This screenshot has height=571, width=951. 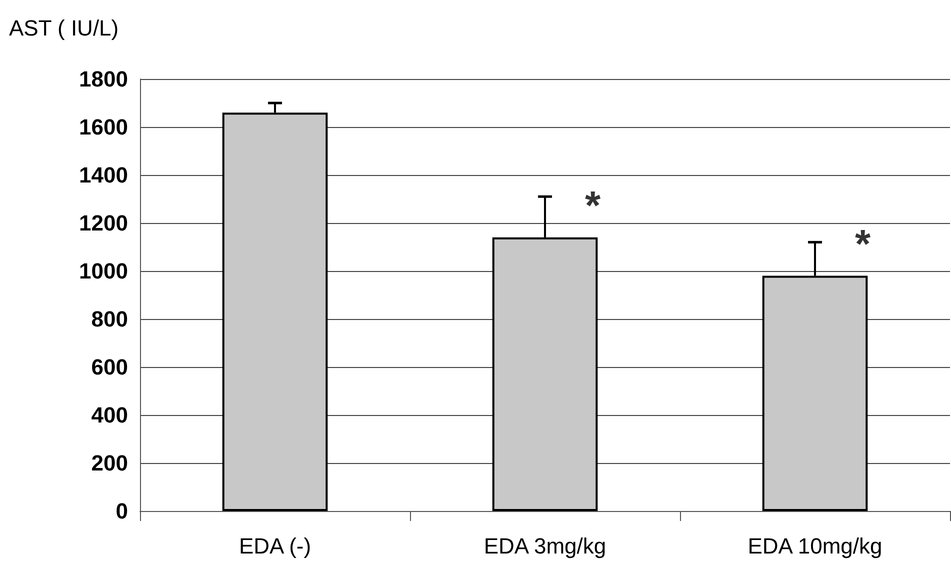 I want to click on y-tick-label: 0, so click(x=122, y=511).